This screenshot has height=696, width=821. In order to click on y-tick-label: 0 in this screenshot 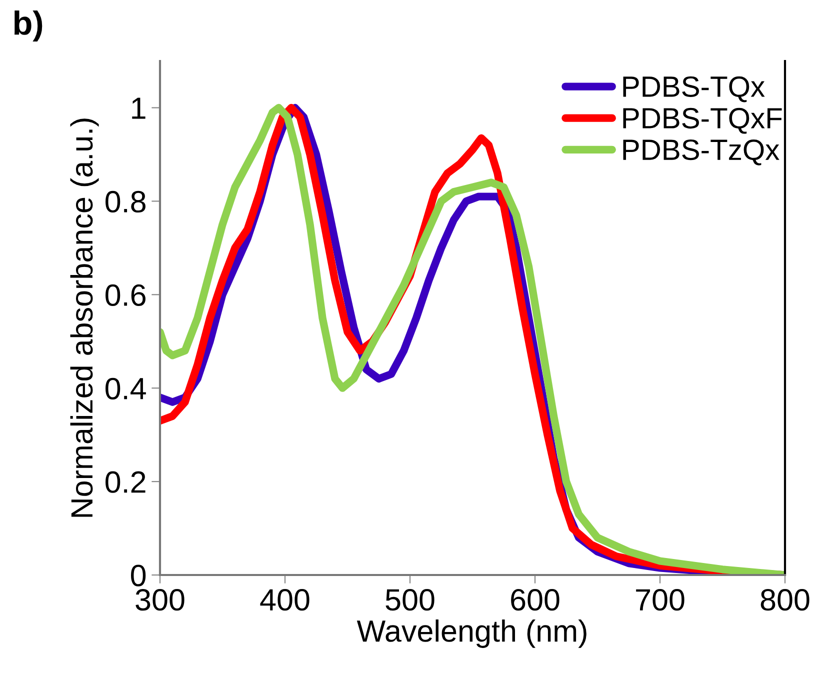, I will do `click(138, 575)`.